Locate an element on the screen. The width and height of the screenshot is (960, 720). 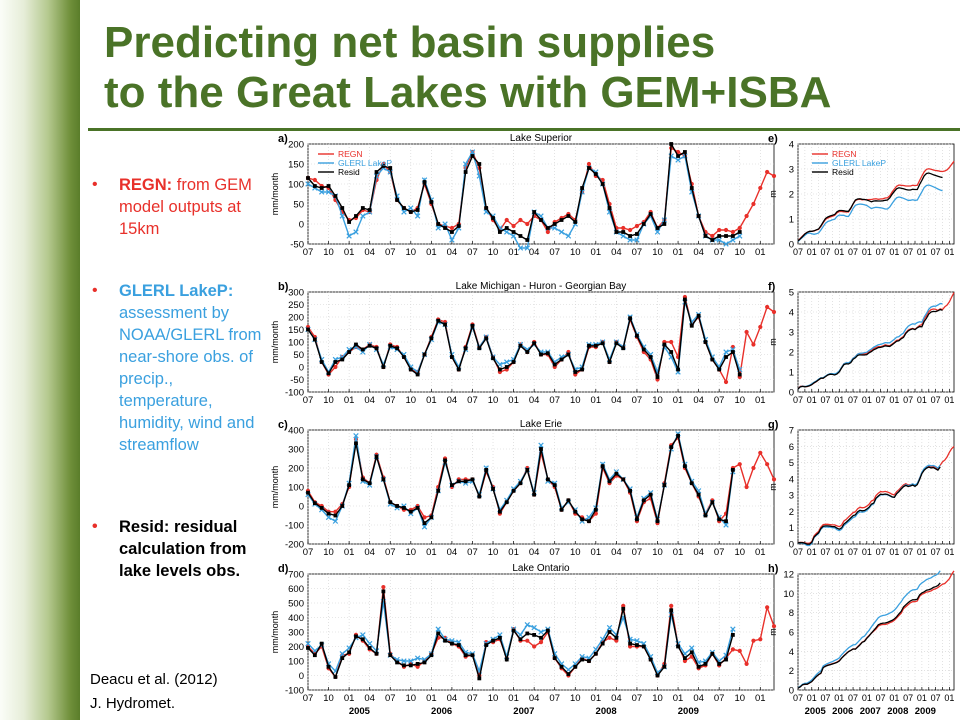
y-tick-label: 50 is located at coordinates (298, 205).